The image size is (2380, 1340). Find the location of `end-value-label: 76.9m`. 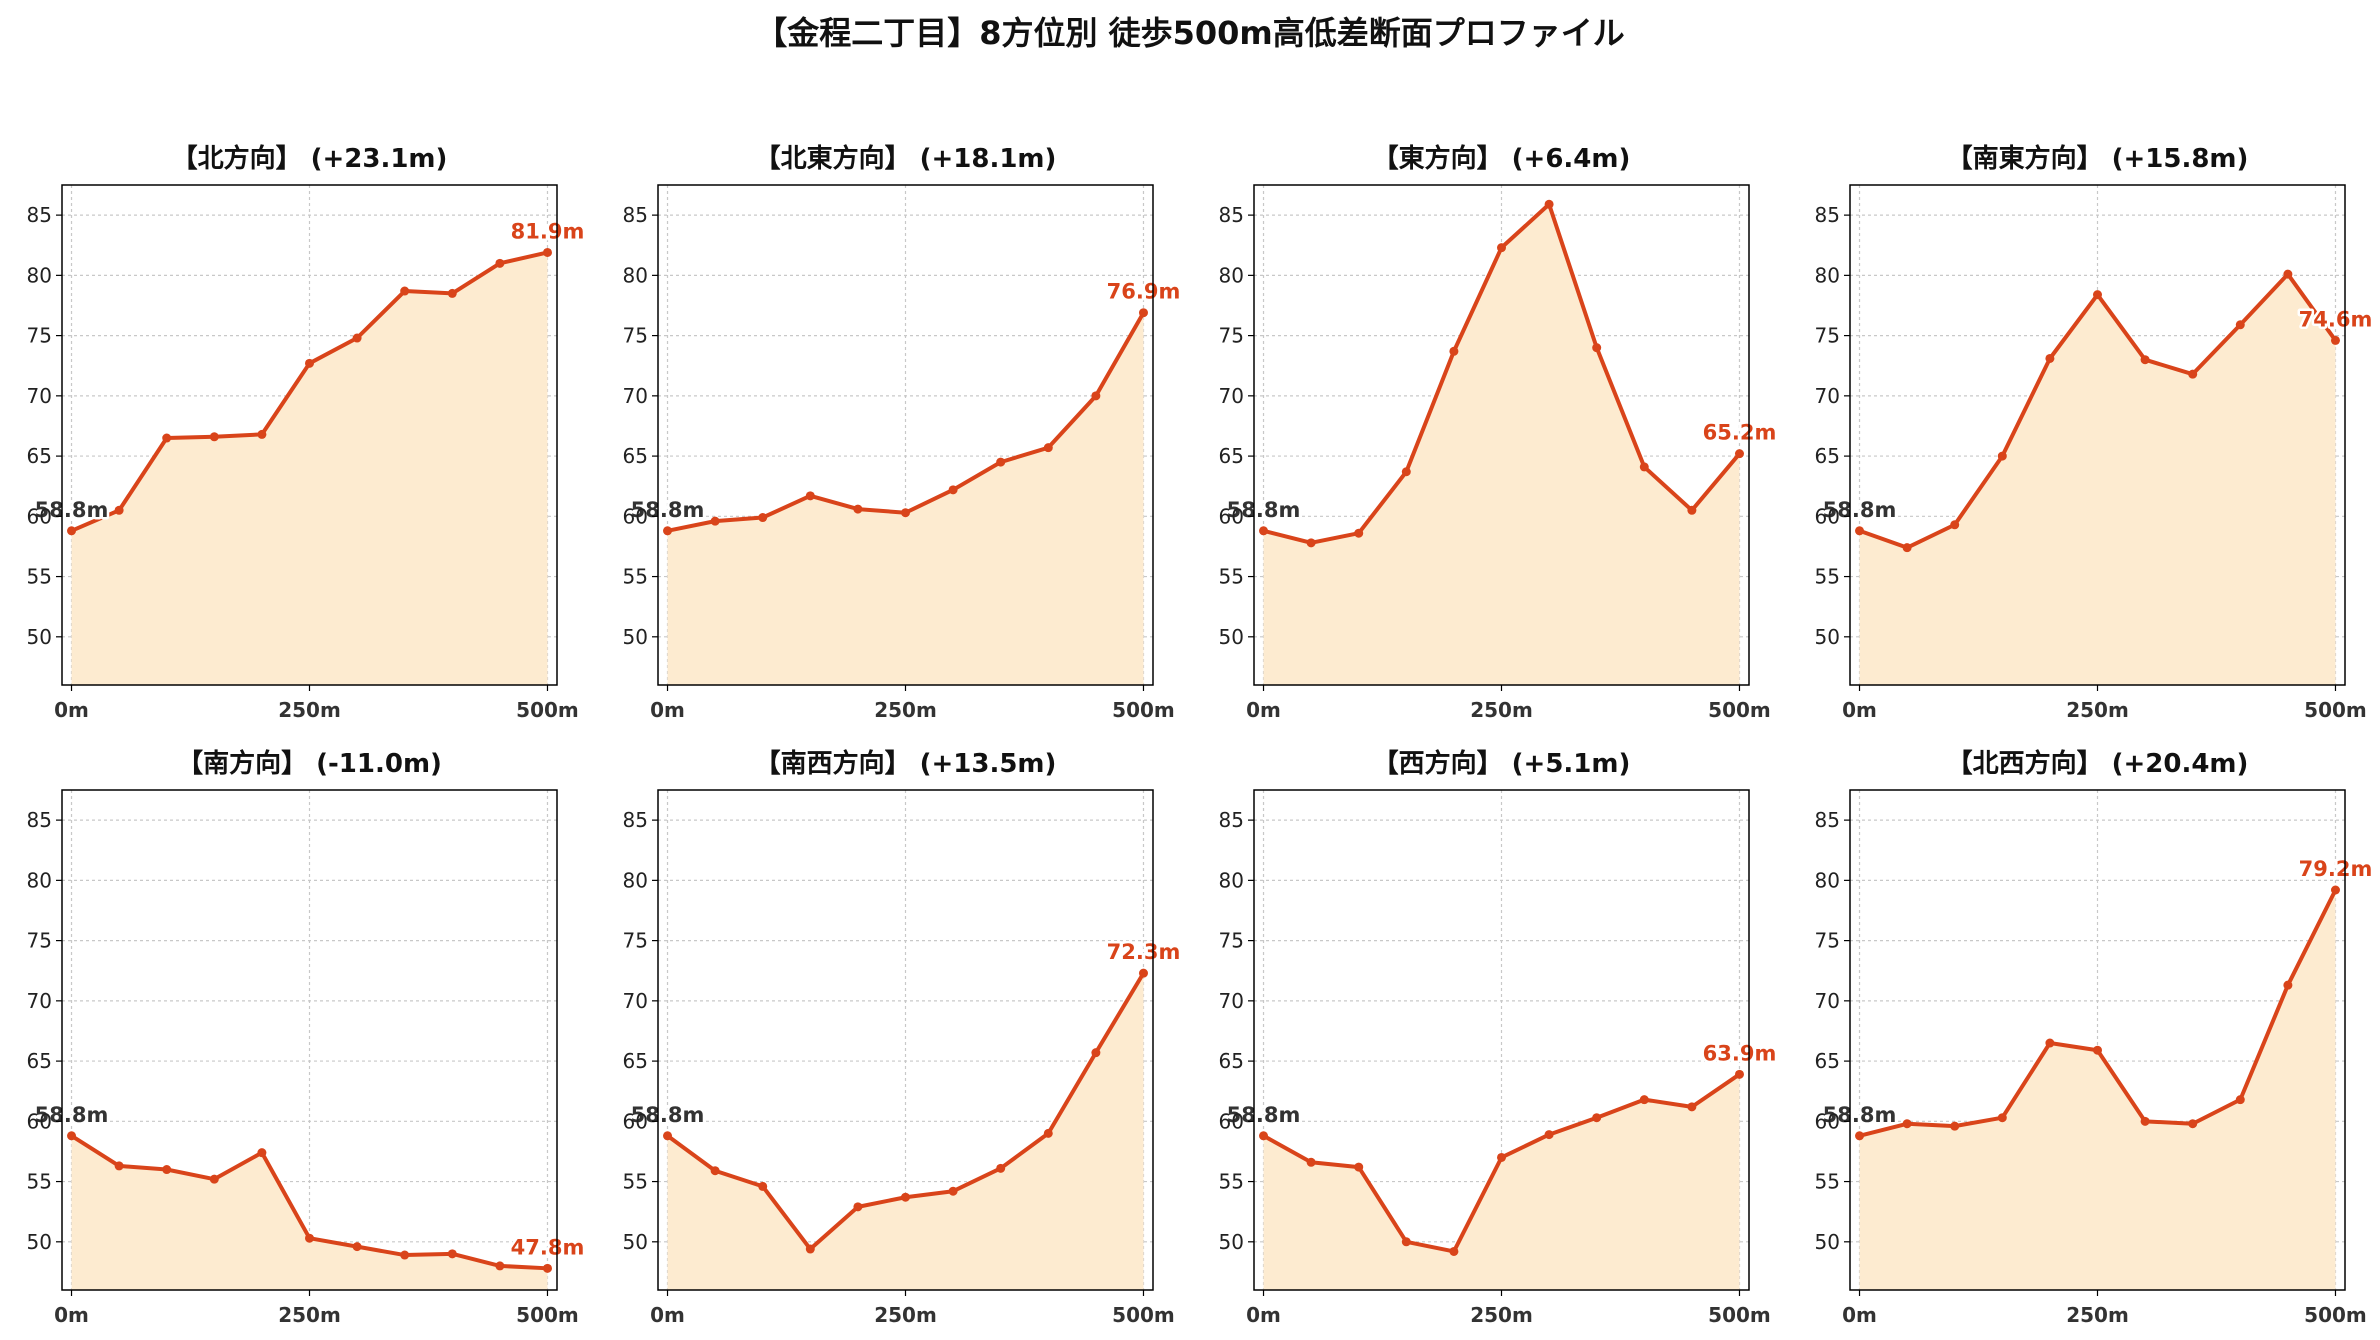

end-value-label: 76.9m is located at coordinates (1144, 292).